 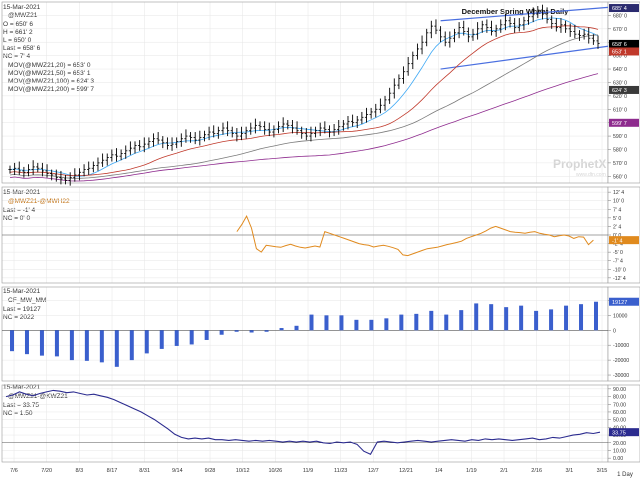 I want to click on price-stat-last: Last = 658' 6, so click(x=22, y=48).